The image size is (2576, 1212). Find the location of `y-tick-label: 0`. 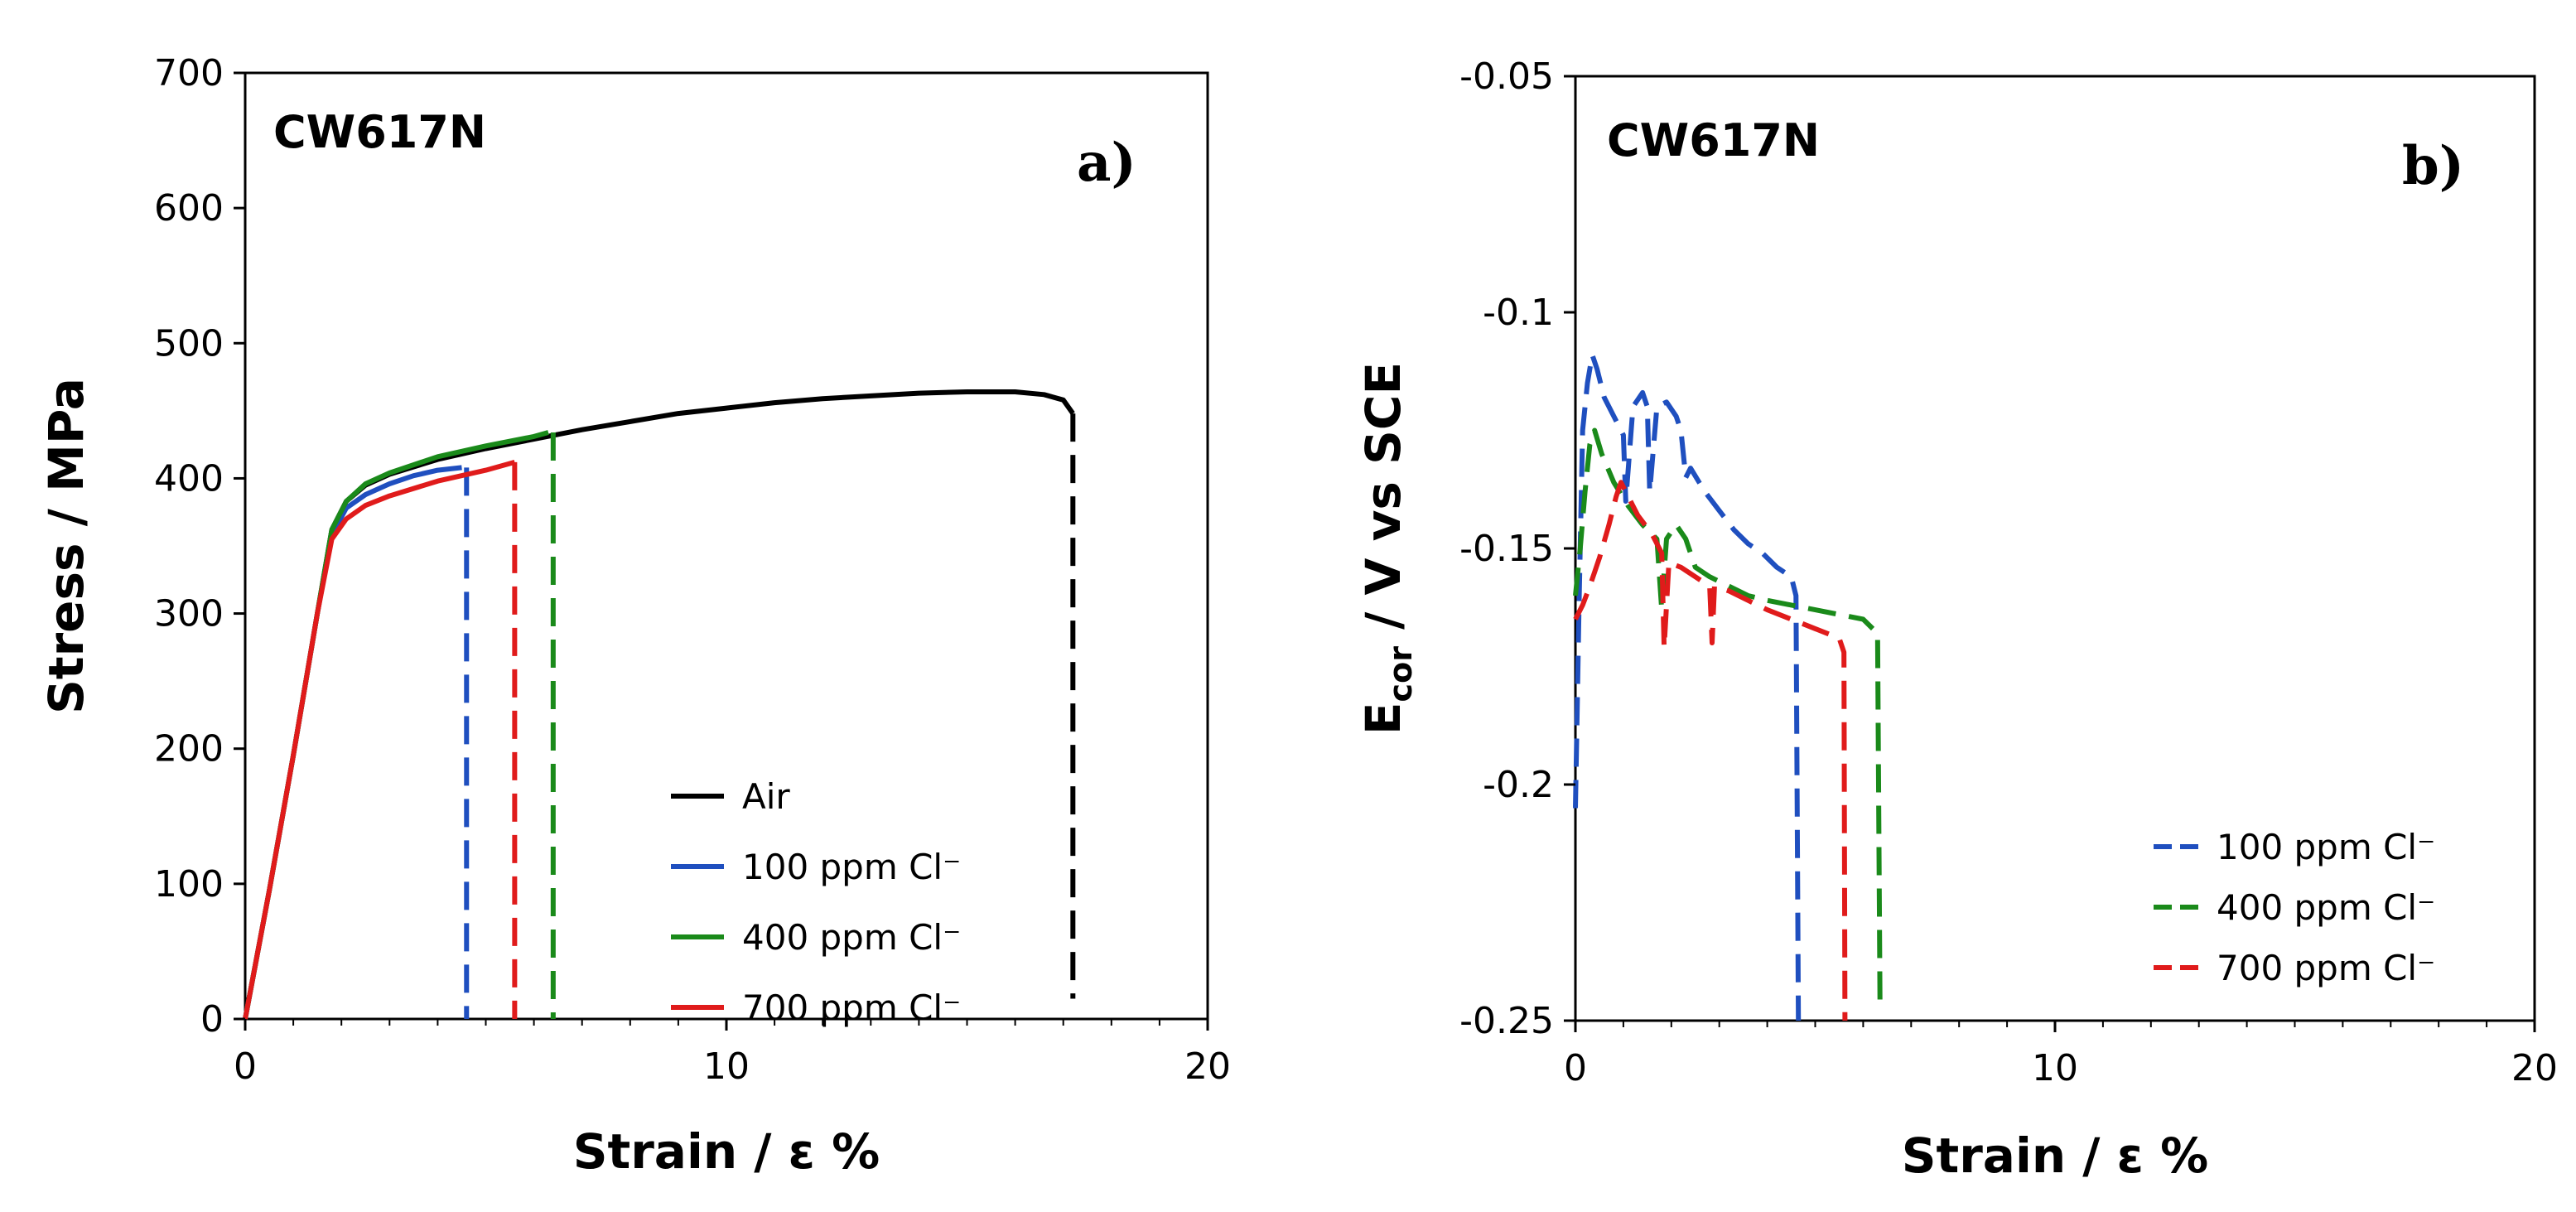

y-tick-label: 0 is located at coordinates (212, 1020).